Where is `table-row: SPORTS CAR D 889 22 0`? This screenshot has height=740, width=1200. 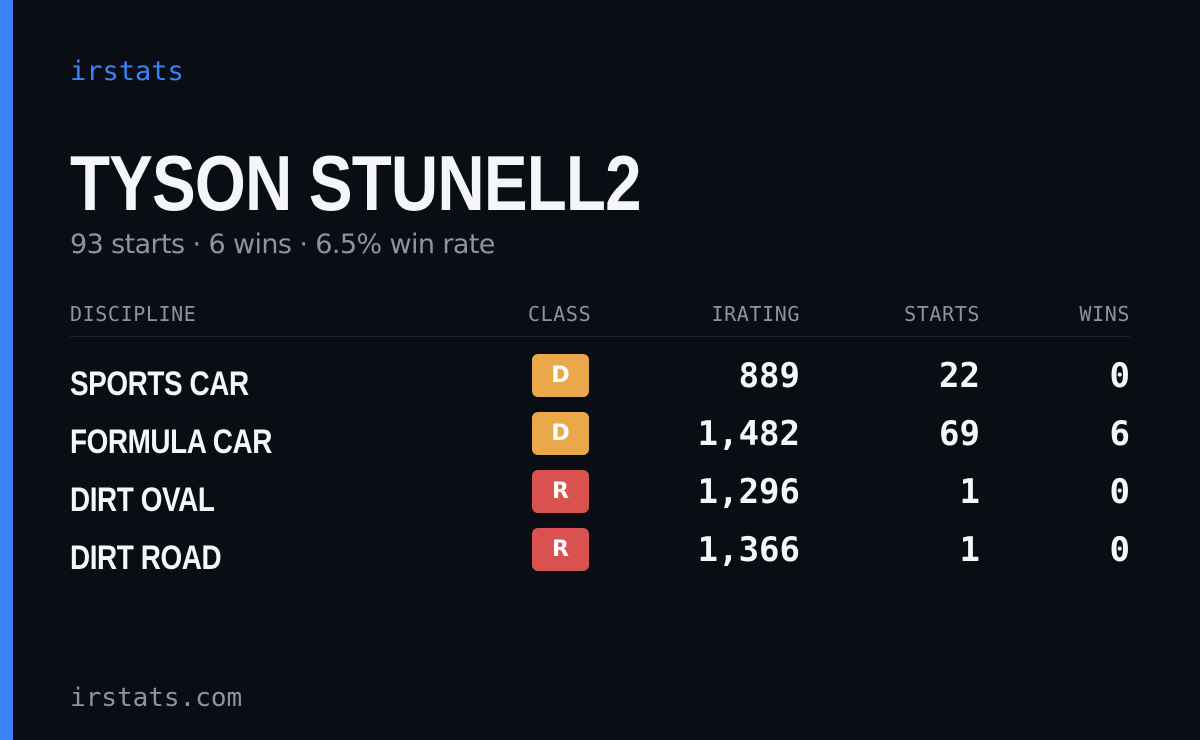
table-row: SPORTS CAR D 889 22 0 is located at coordinates (600, 383).